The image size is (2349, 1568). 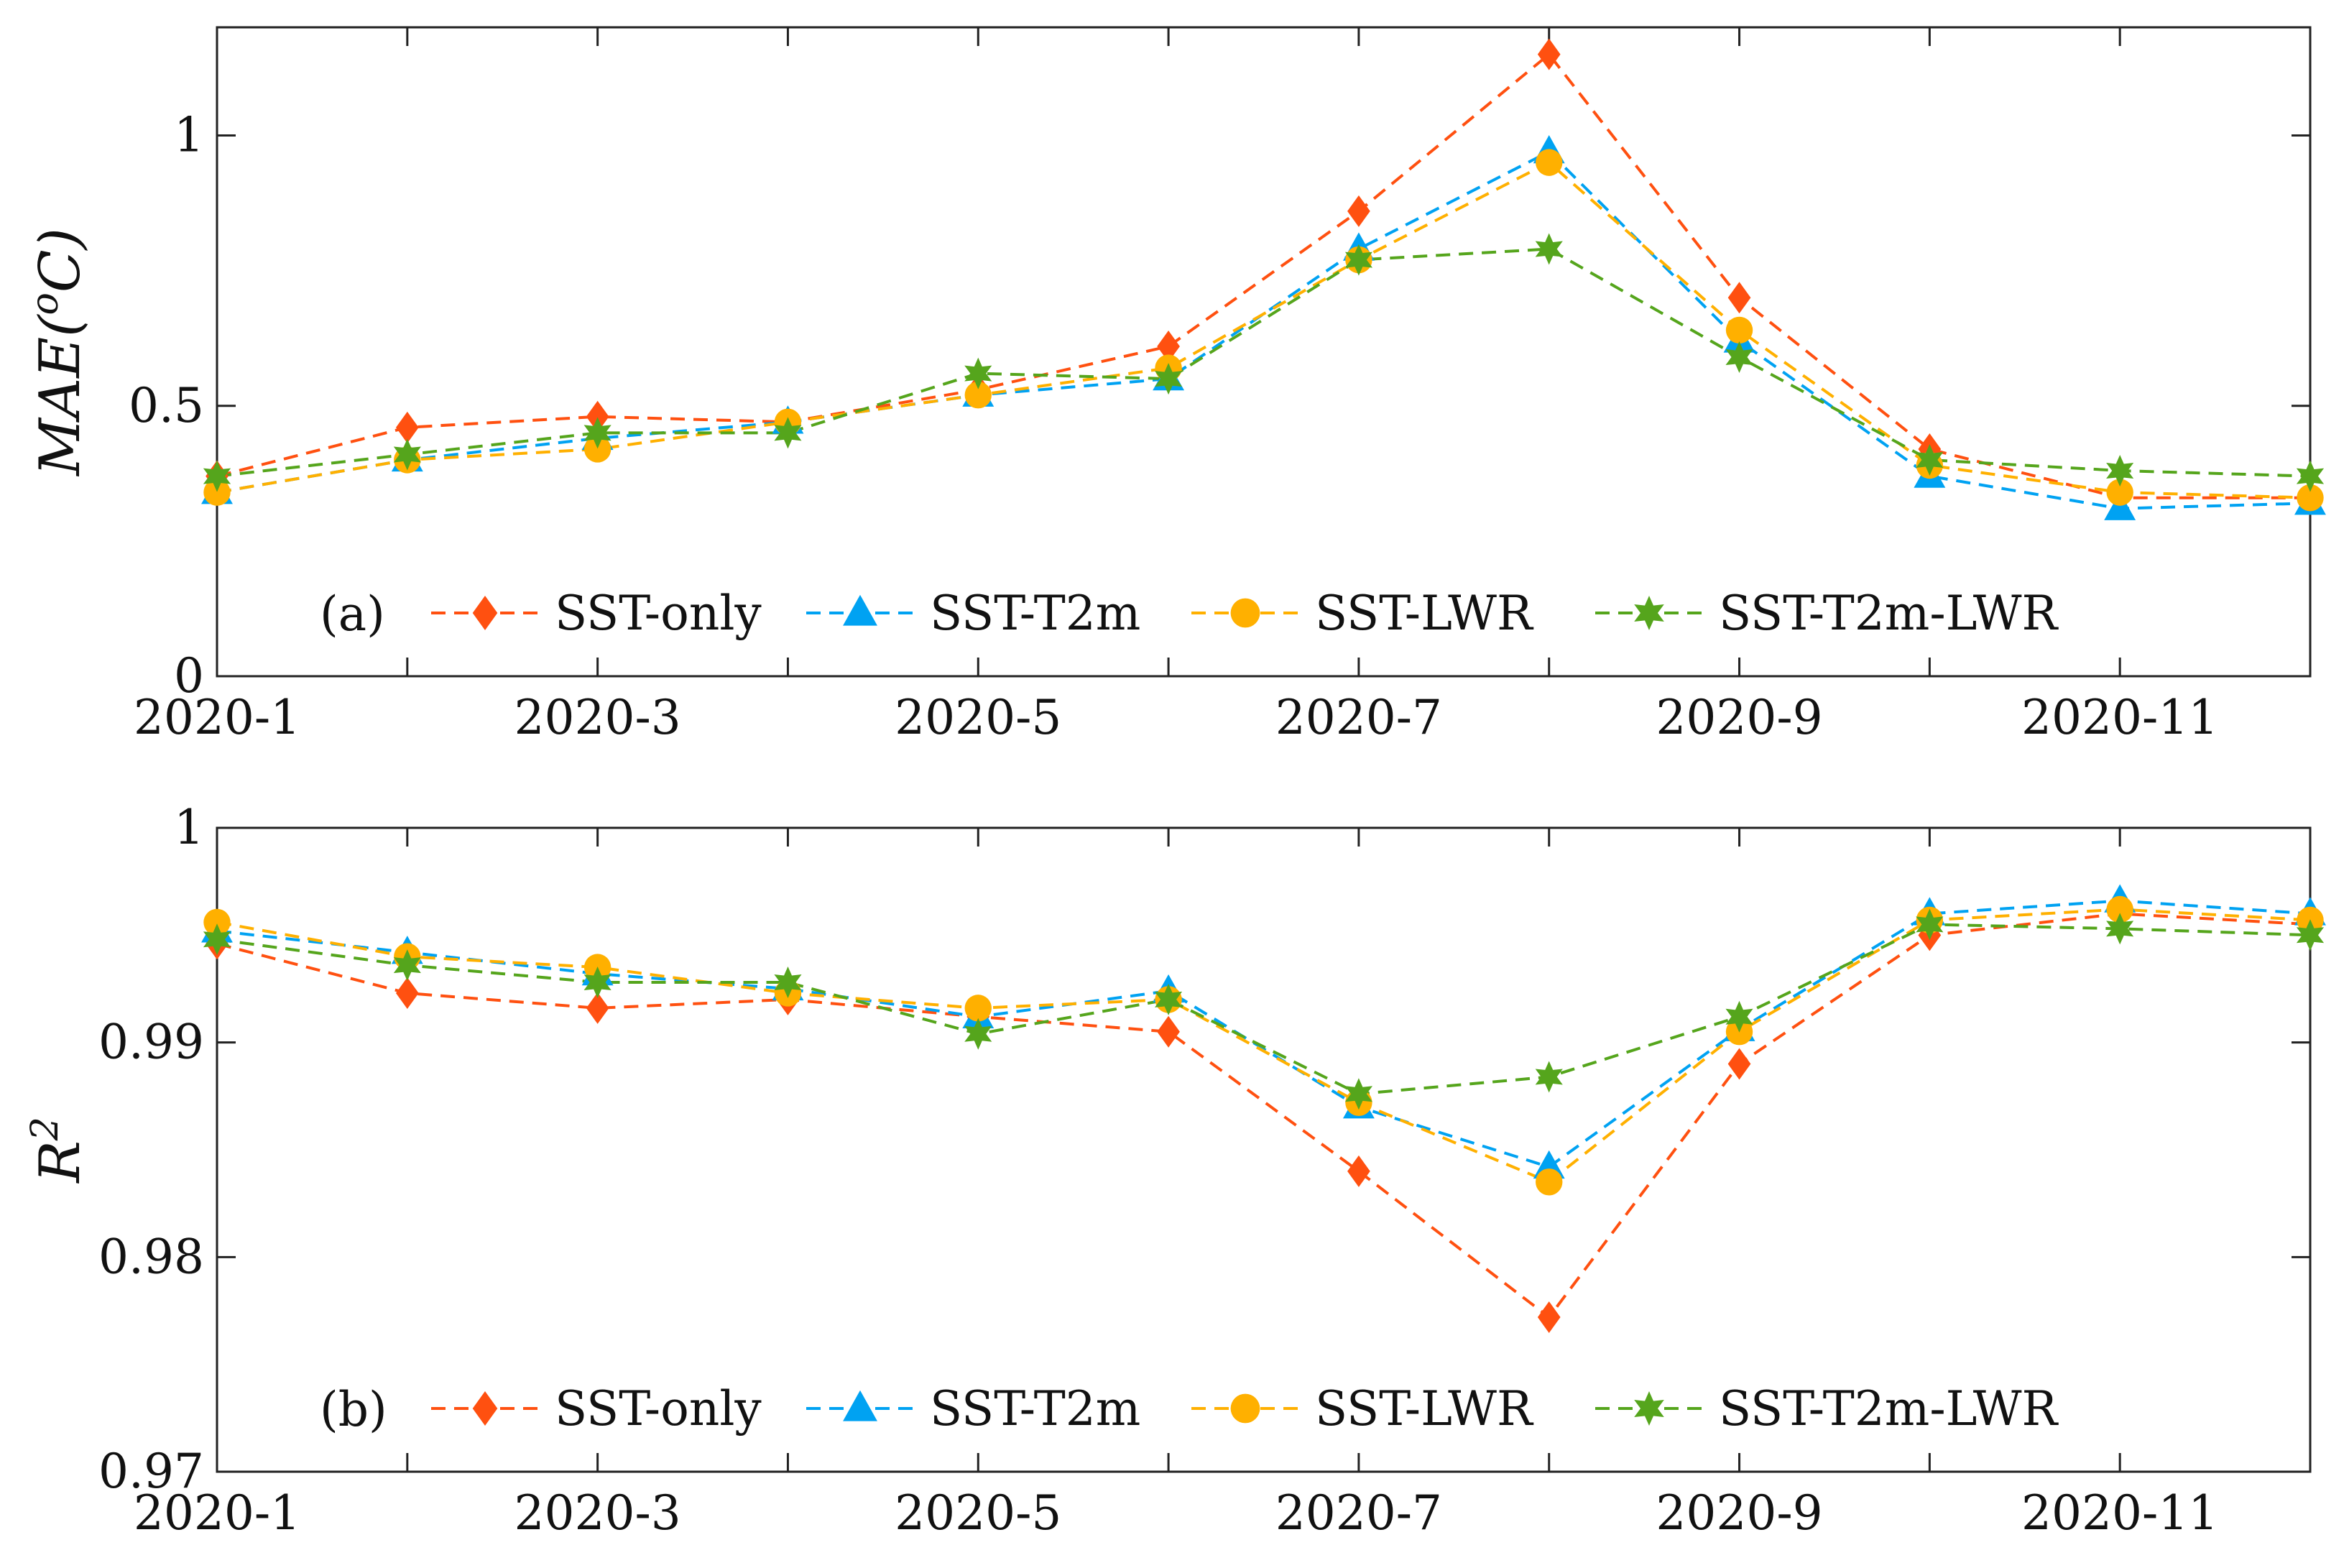 What do you see at coordinates (189, 676) in the screenshot?
I see `y-tick-label: 0` at bounding box center [189, 676].